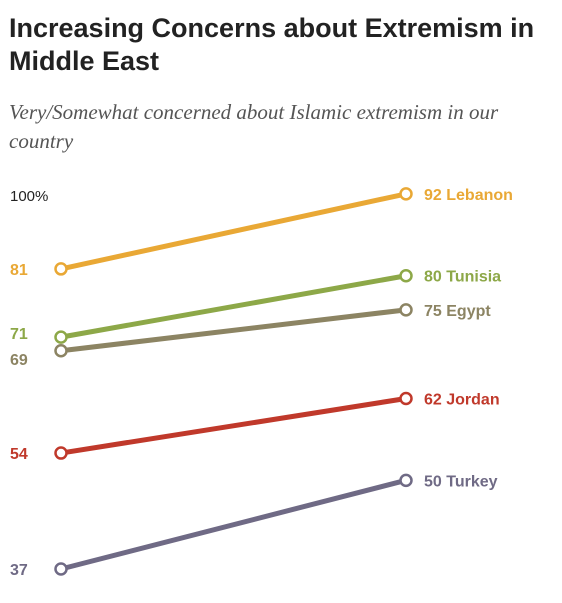 The height and width of the screenshot is (603, 562). Describe the element at coordinates (406, 398) in the screenshot. I see `point-jordan-end` at that location.